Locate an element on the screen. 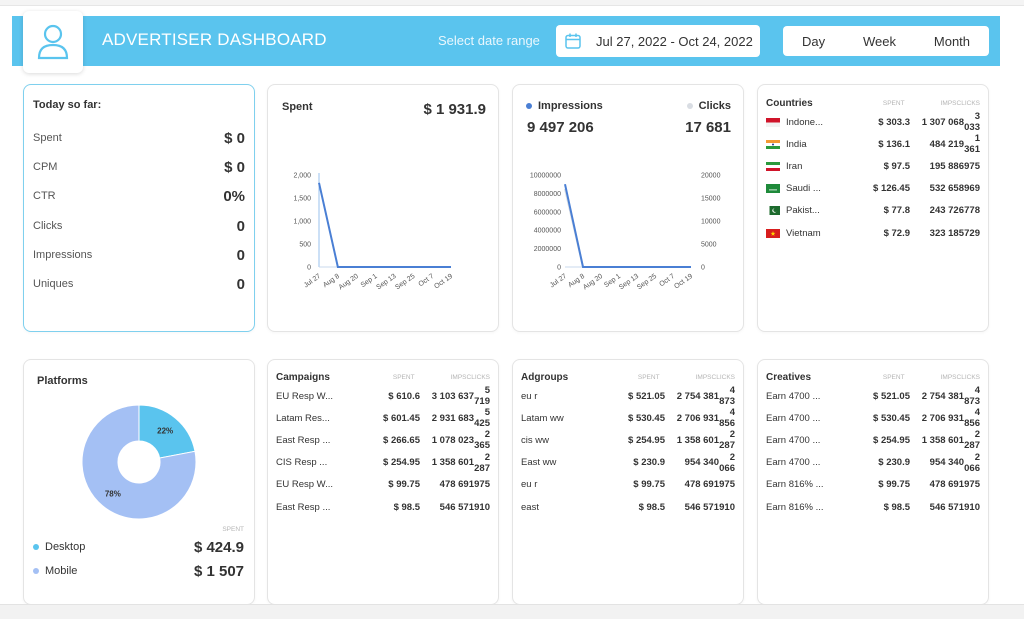  table-row: cis ww $ 254.95 1 358 601 2 287 is located at coordinates (628, 440).